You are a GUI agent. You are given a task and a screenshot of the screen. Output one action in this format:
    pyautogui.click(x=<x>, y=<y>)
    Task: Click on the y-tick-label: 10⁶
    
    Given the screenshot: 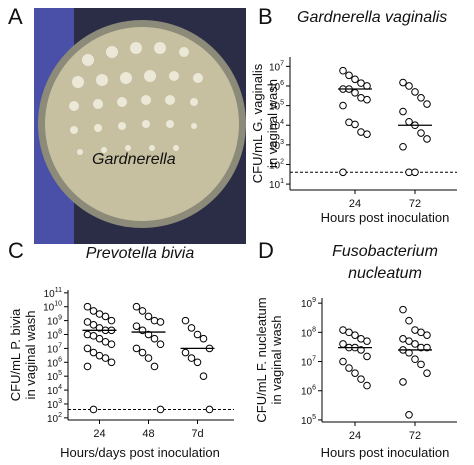 What is the action you would take?
    pyautogui.click(x=276, y=86)
    